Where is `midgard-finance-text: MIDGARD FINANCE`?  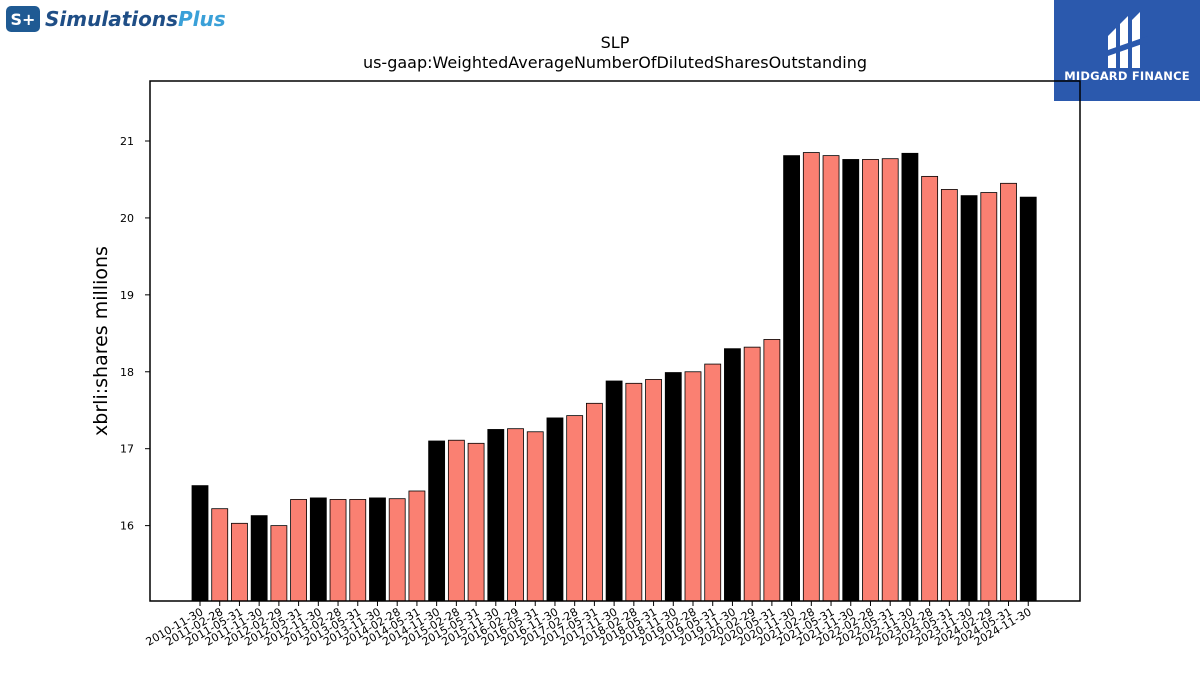
midgard-finance-text: MIDGARD FINANCE is located at coordinates (1127, 76).